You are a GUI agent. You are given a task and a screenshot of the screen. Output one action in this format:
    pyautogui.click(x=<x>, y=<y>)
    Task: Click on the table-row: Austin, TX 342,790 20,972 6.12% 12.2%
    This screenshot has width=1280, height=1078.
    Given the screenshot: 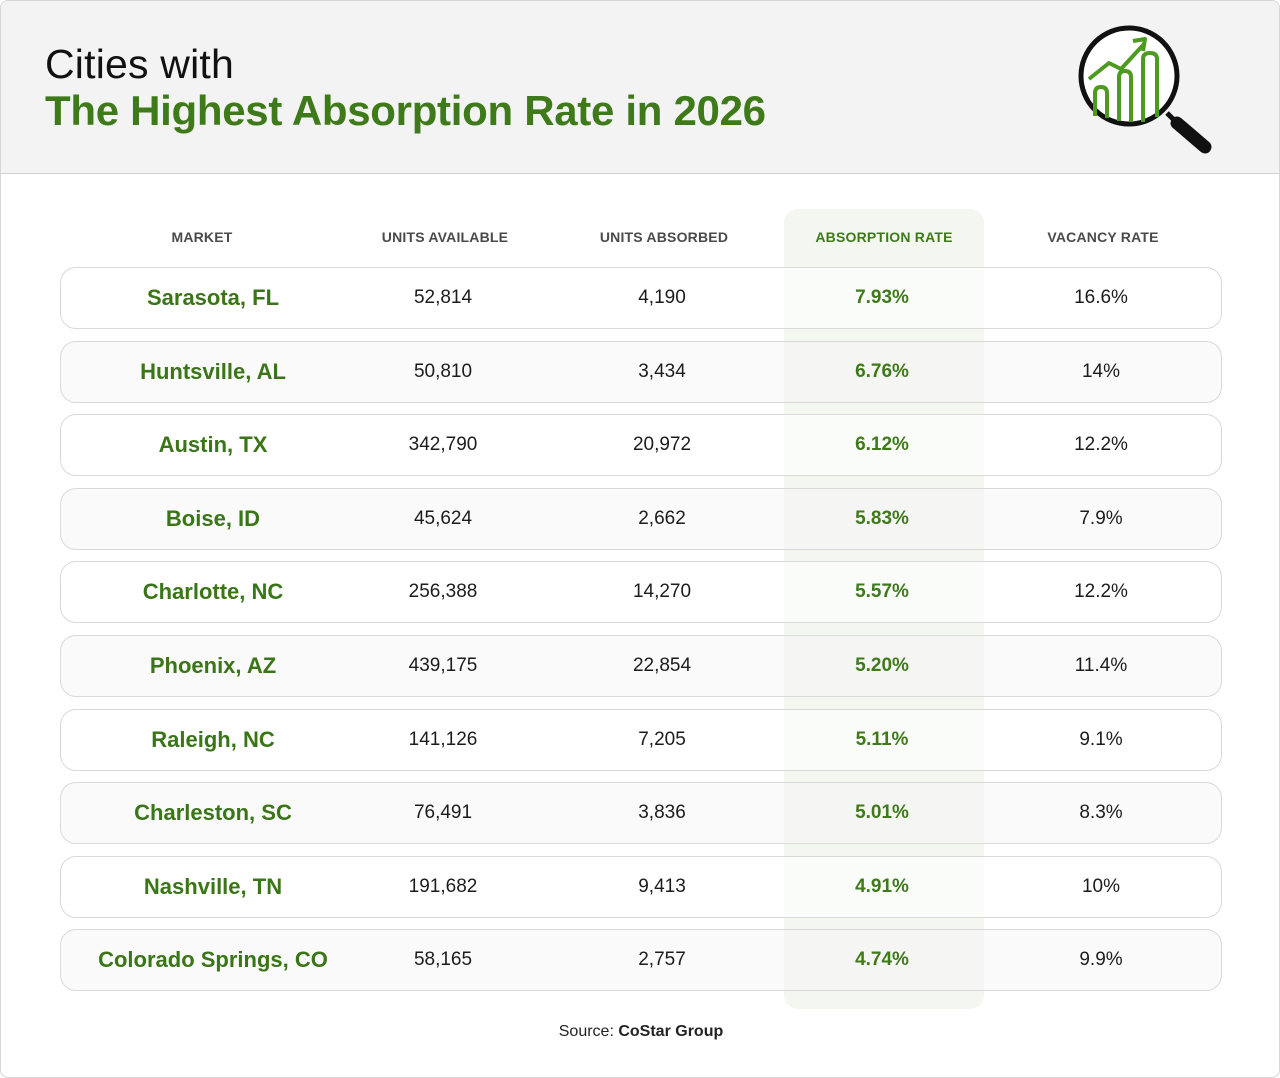 What is the action you would take?
    pyautogui.click(x=641, y=445)
    